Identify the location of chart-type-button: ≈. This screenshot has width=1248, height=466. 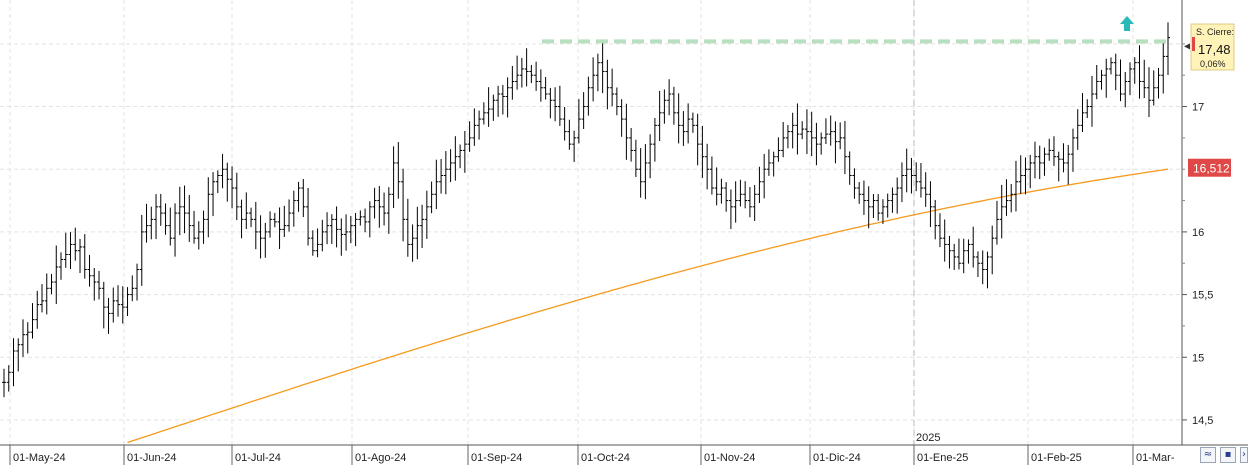
(1208, 455).